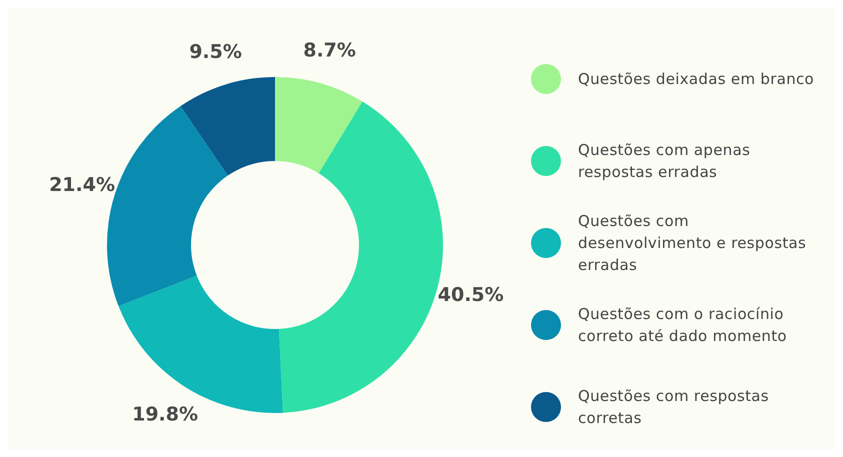  Describe the element at coordinates (683, 325) in the screenshot. I see `legend-label: Questões com o raciocínio correto até dado momento` at that location.